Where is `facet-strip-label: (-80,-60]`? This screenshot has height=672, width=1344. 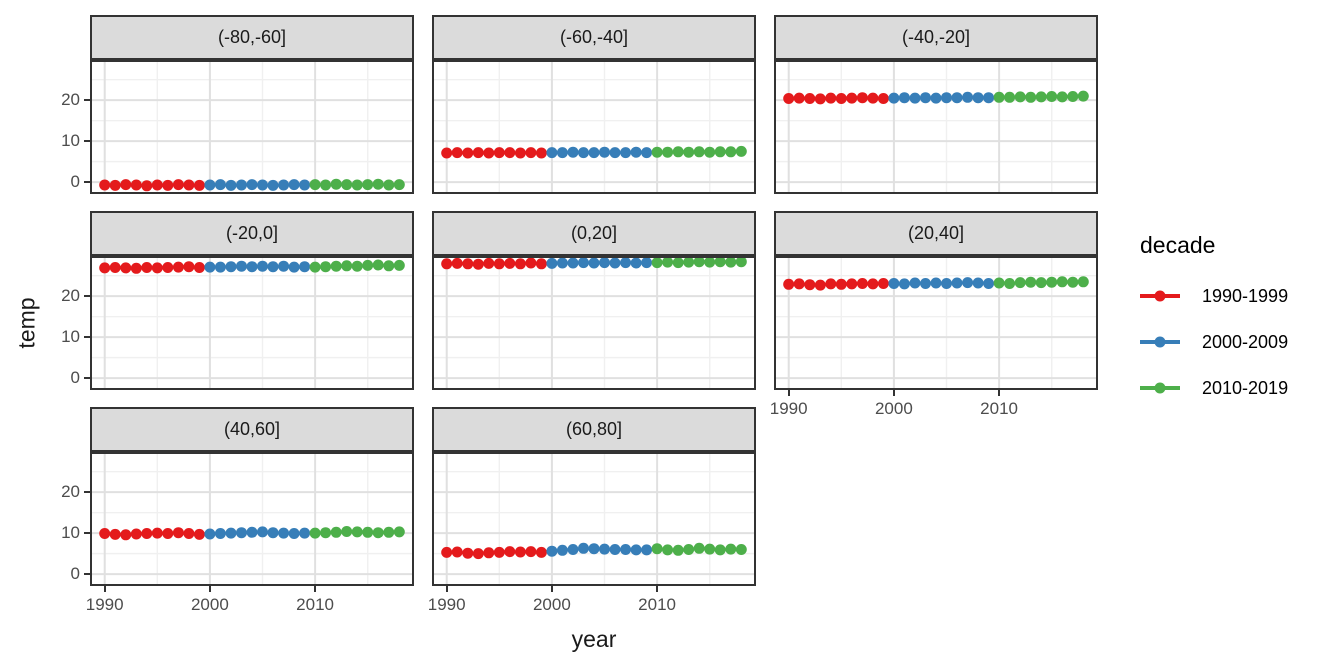
facet-strip-label: (-80,-60] is located at coordinates (252, 37).